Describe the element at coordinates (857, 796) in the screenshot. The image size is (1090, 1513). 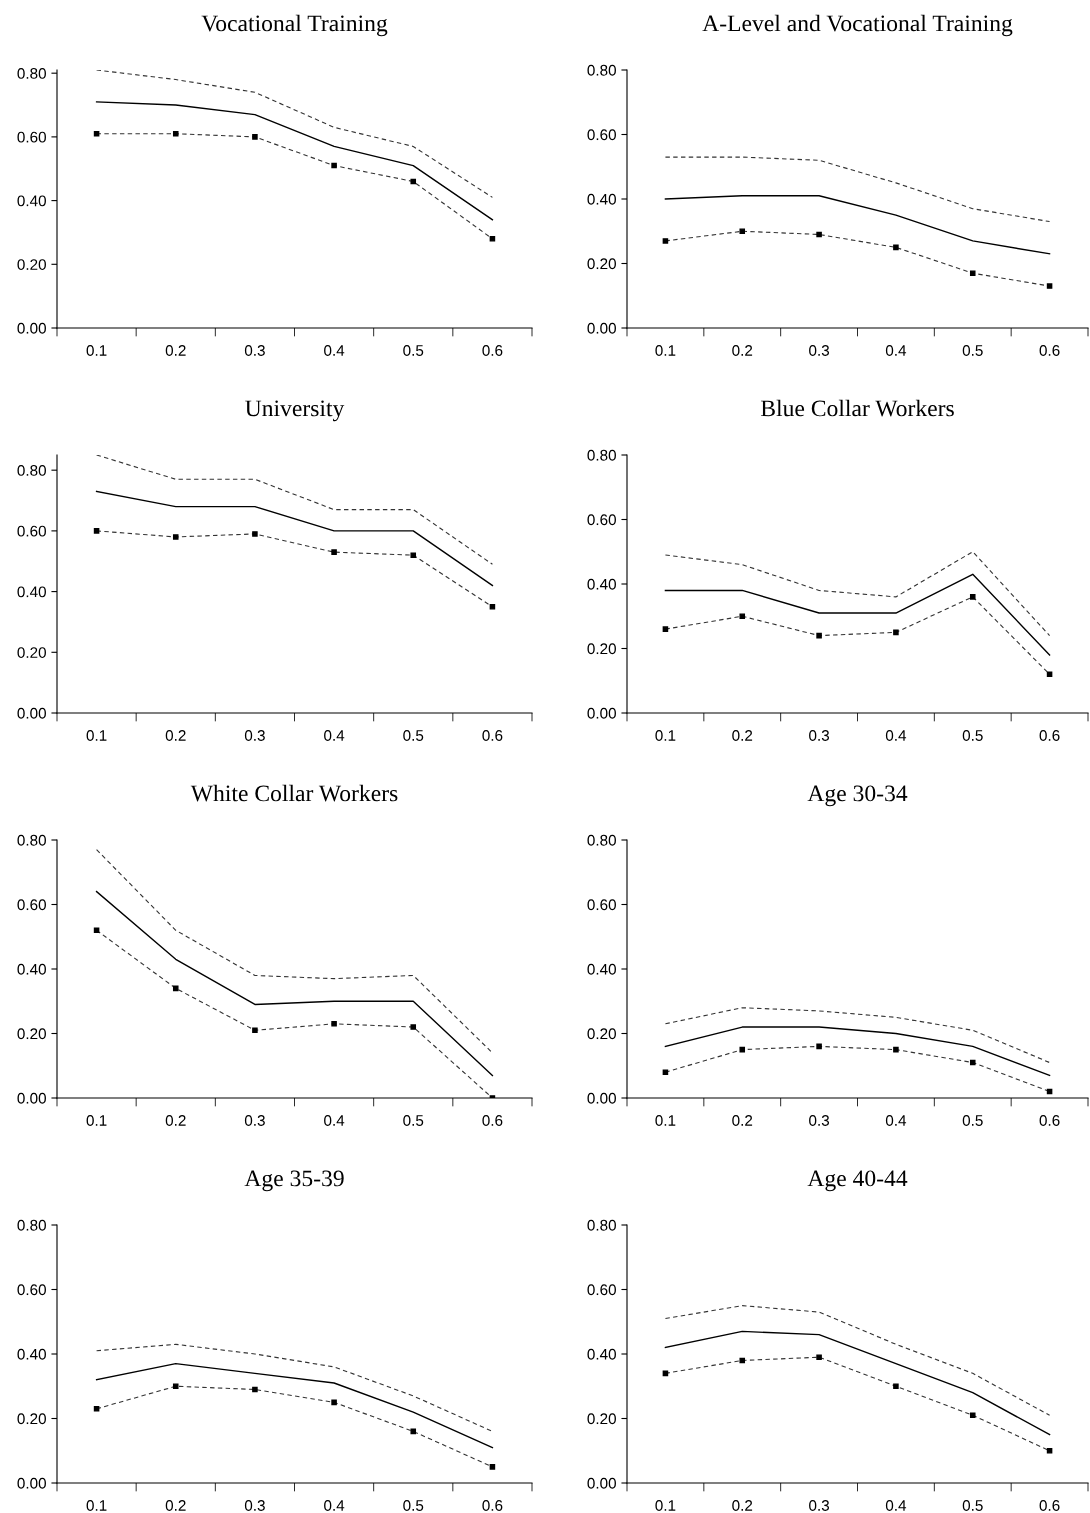
I see `chart-title: Age 30-34` at that location.